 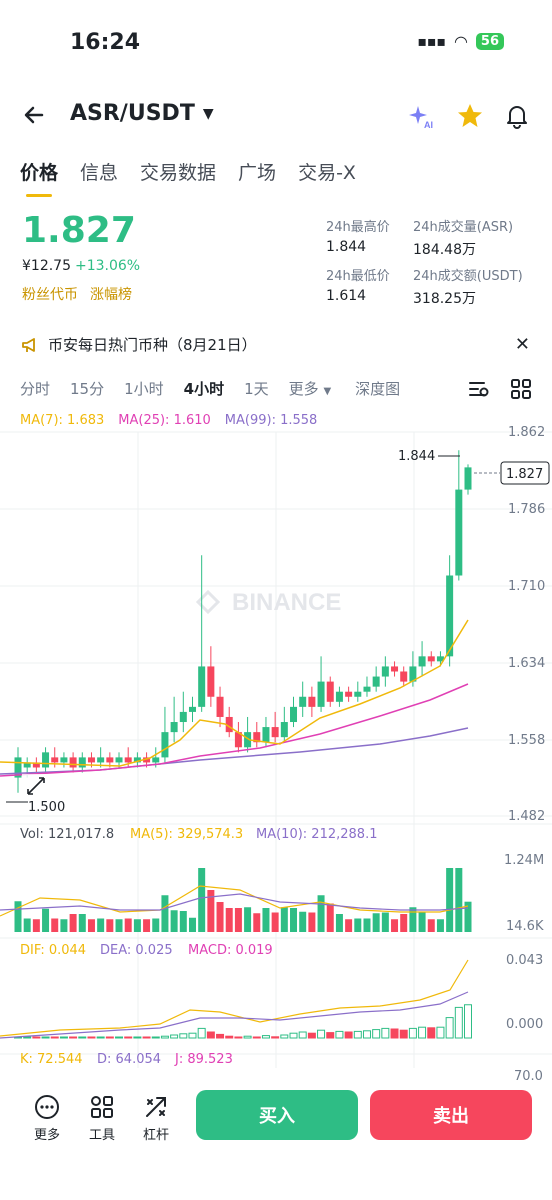 I want to click on tab-trade-x: 交易-X, so click(x=327, y=173).